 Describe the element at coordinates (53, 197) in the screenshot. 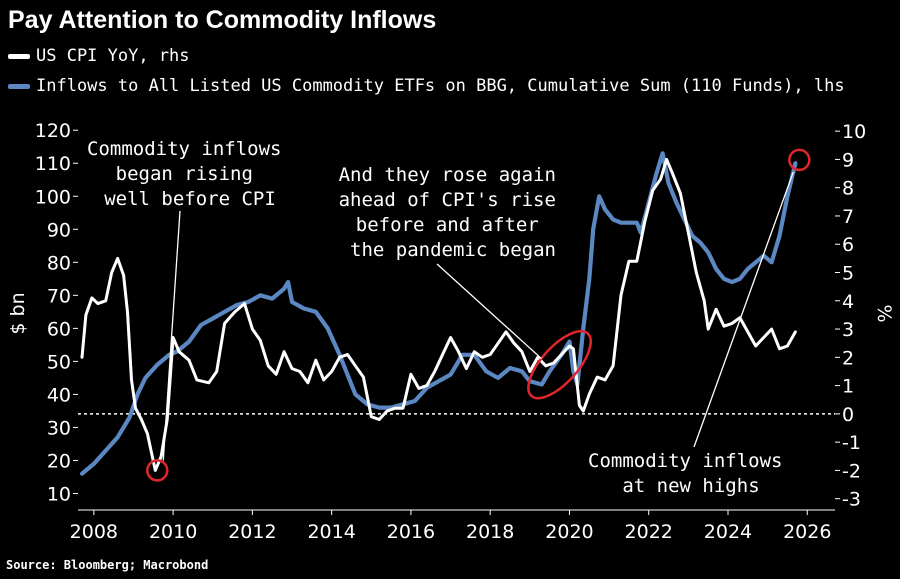

I see `left-tick-label-100: 100` at that location.